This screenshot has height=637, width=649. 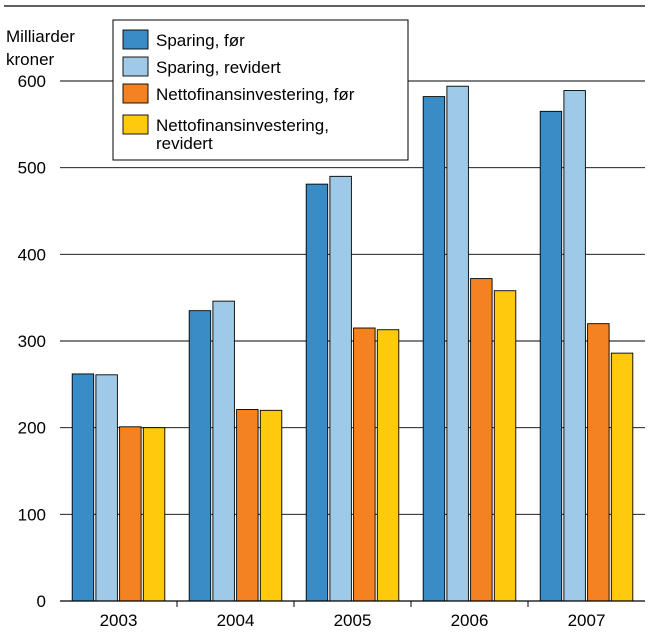 I want to click on y-axis-title-line-1: Milliarder, so click(x=40, y=36).